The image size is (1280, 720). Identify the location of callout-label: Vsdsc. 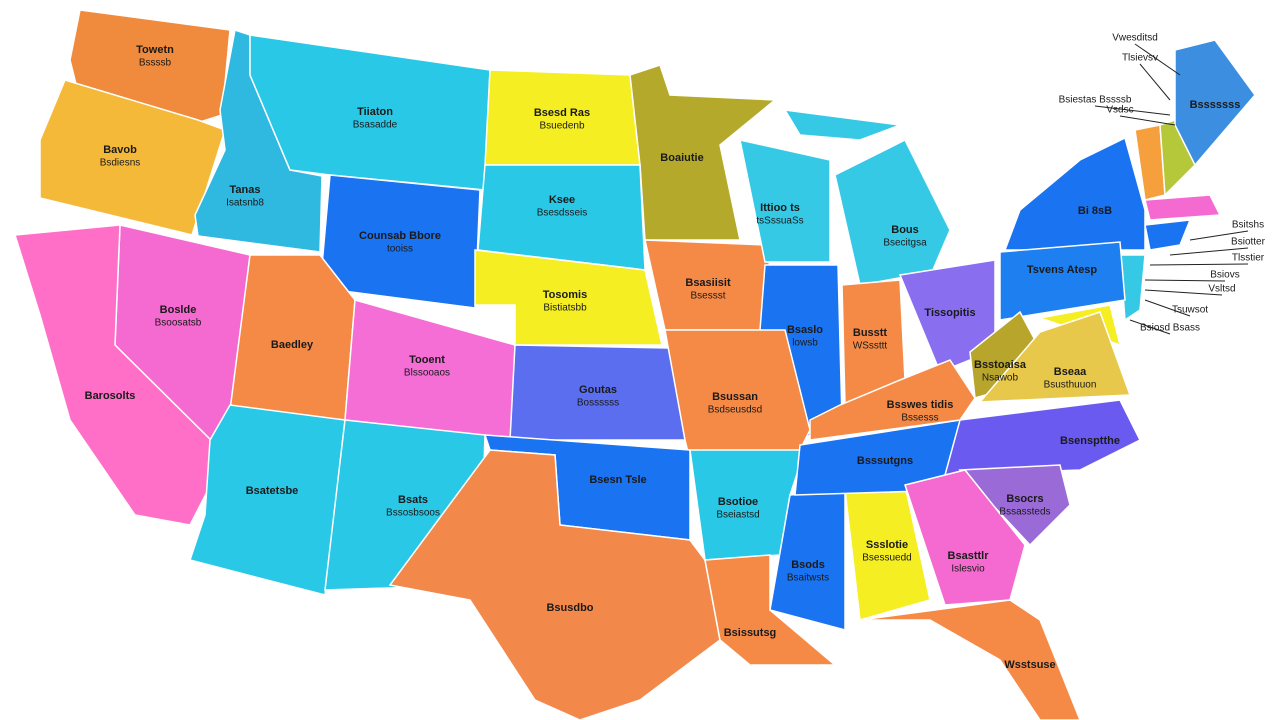
(1119, 110).